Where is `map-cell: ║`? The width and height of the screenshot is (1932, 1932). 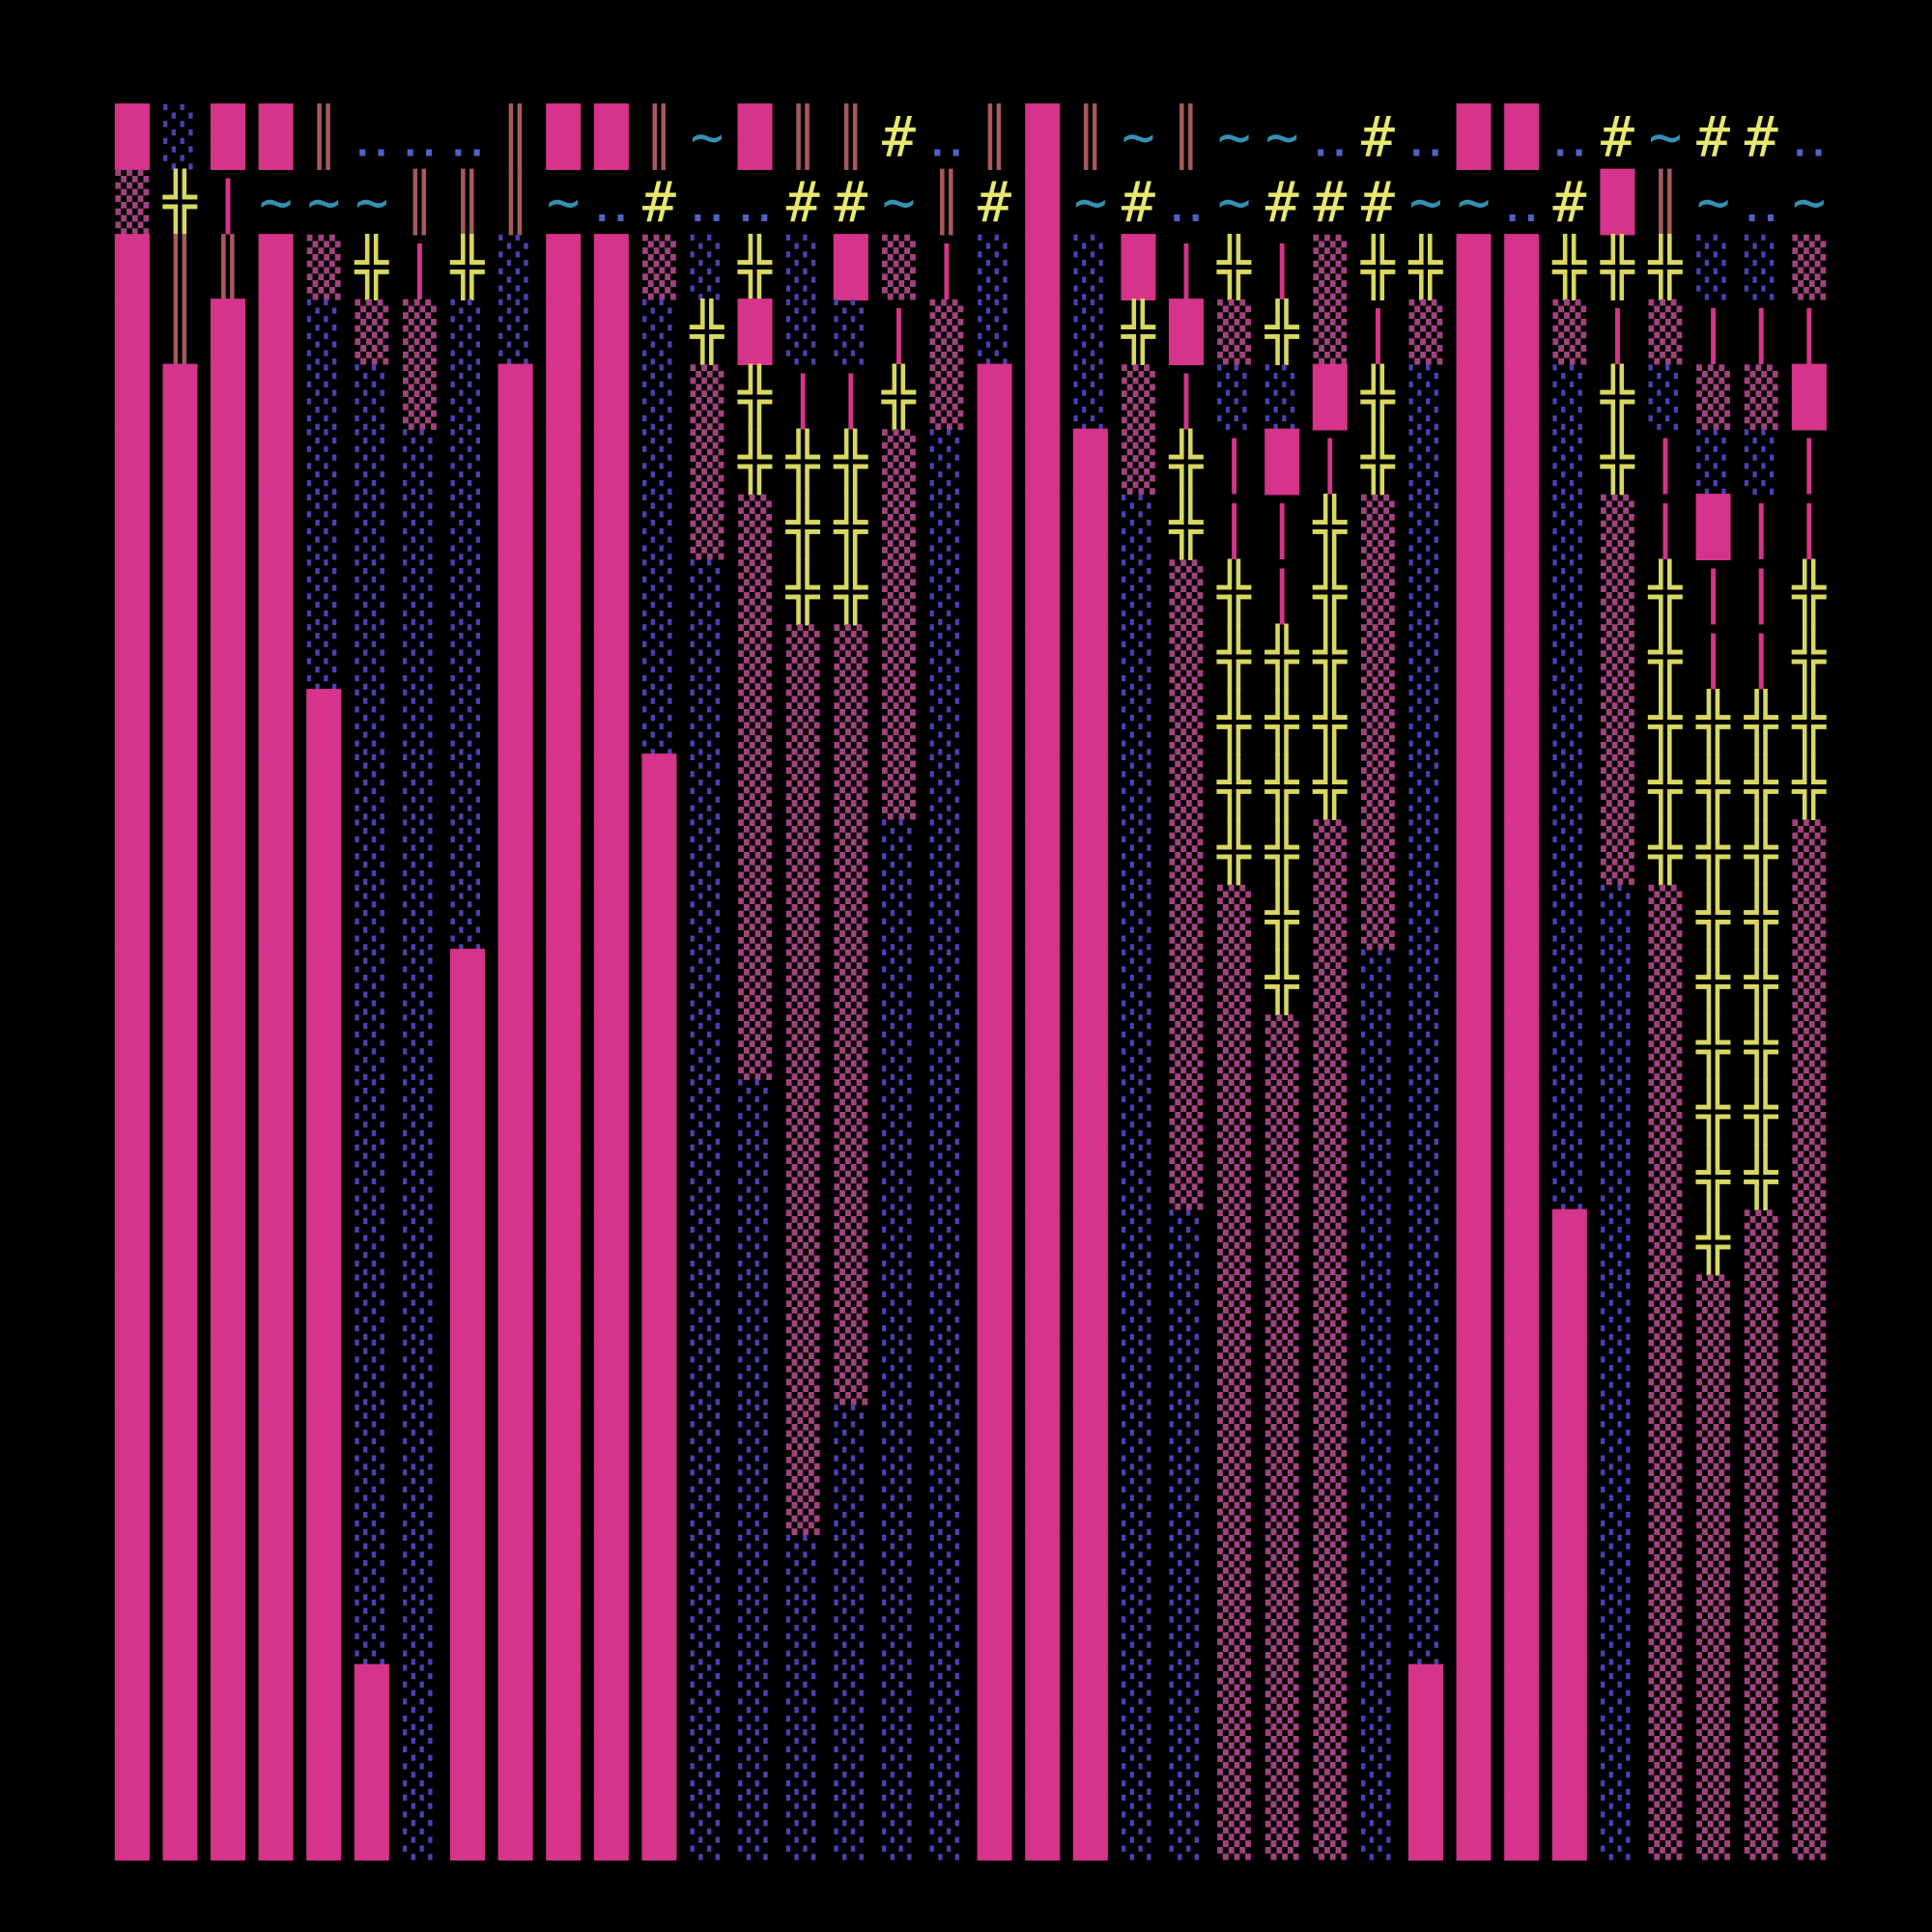 map-cell: ║ is located at coordinates (420, 202).